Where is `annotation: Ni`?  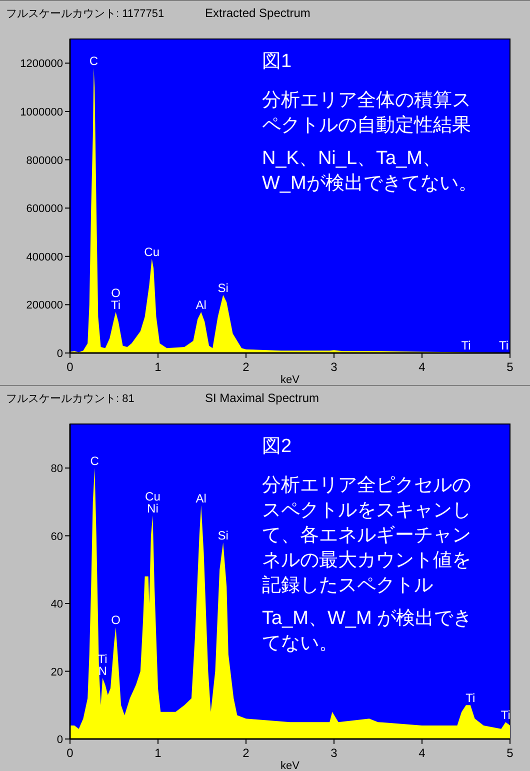 annotation: Ni is located at coordinates (152, 508).